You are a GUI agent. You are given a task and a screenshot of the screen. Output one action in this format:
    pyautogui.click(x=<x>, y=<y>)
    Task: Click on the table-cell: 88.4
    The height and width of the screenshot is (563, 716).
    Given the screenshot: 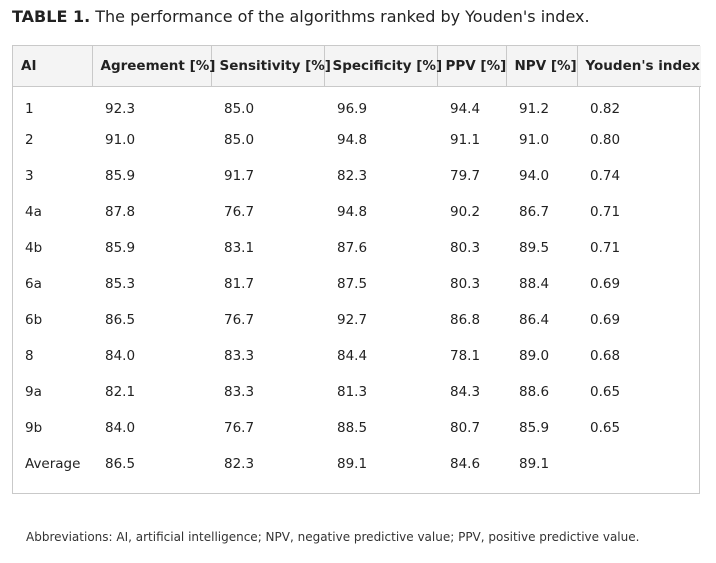 What is the action you would take?
    pyautogui.click(x=534, y=284)
    